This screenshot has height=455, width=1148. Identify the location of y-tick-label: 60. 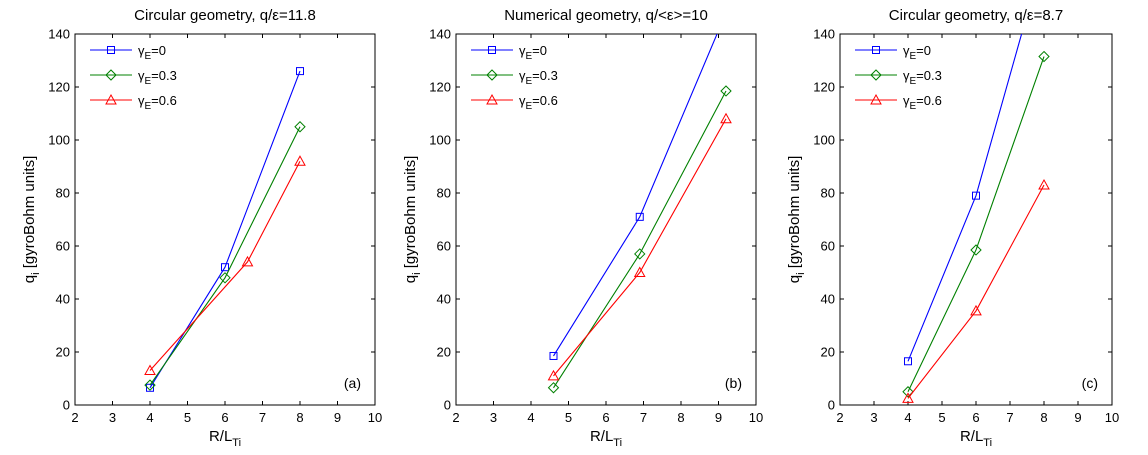
(63, 246).